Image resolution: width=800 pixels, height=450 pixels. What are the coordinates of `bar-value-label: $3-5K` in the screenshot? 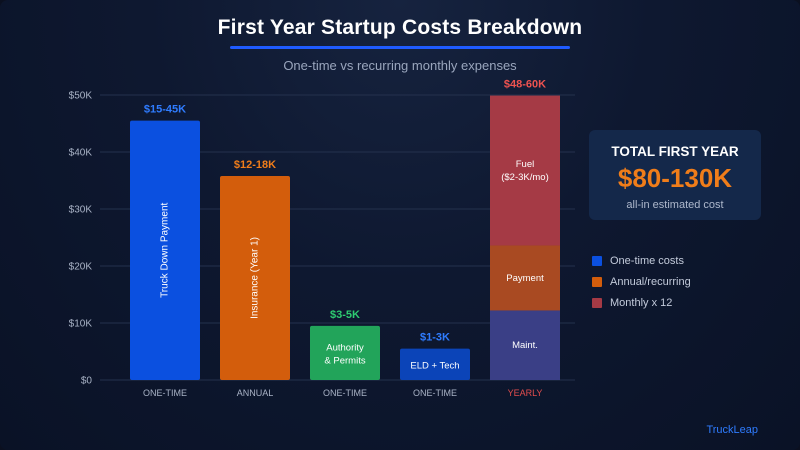 It's located at (345, 315).